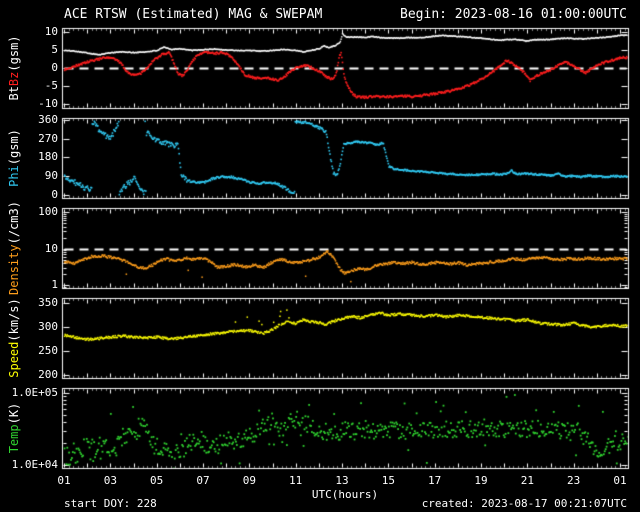 The image size is (640, 512). I want to click on x-tick-label: 19, so click(481, 480).